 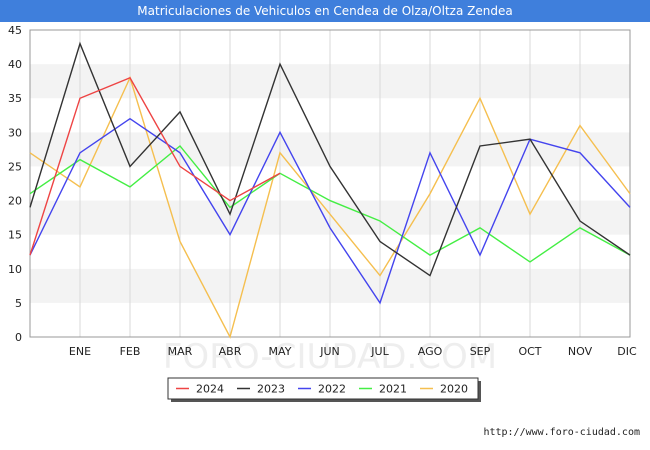 What do you see at coordinates (210, 389) in the screenshot?
I see `legend-label-2024: 2024` at bounding box center [210, 389].